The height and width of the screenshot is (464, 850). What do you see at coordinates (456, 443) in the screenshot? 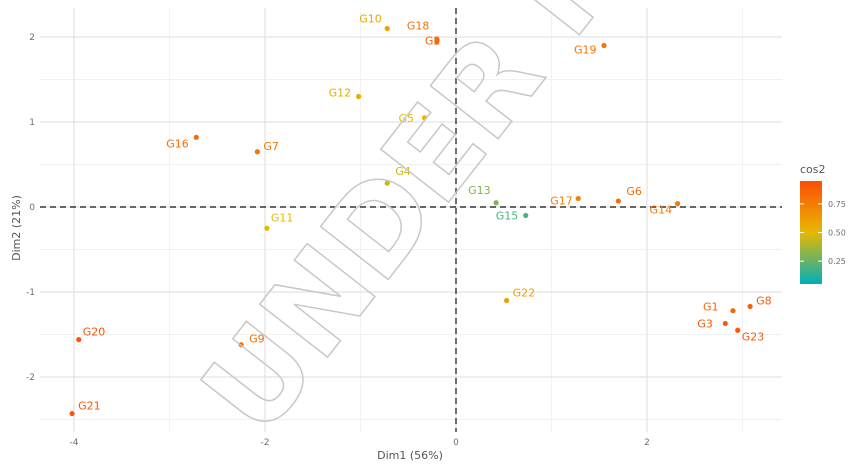
I see `x-tick-label: 0` at bounding box center [456, 443].